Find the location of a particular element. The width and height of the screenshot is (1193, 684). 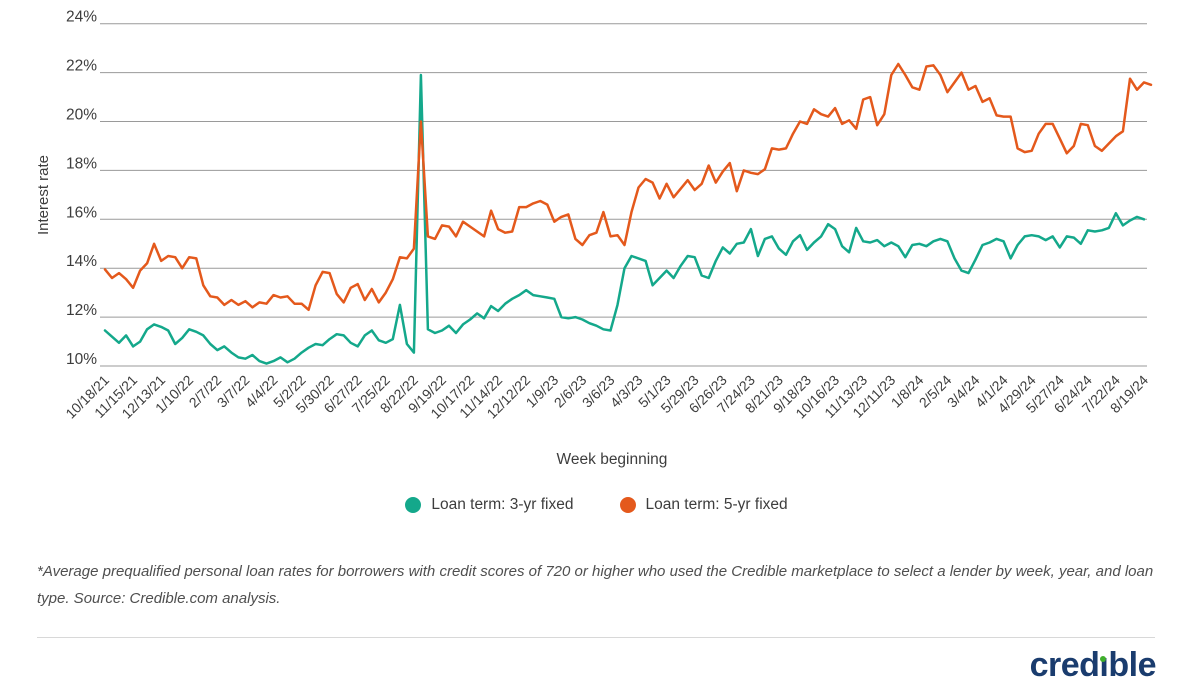

credible-logo: credıble is located at coordinates (1093, 665).